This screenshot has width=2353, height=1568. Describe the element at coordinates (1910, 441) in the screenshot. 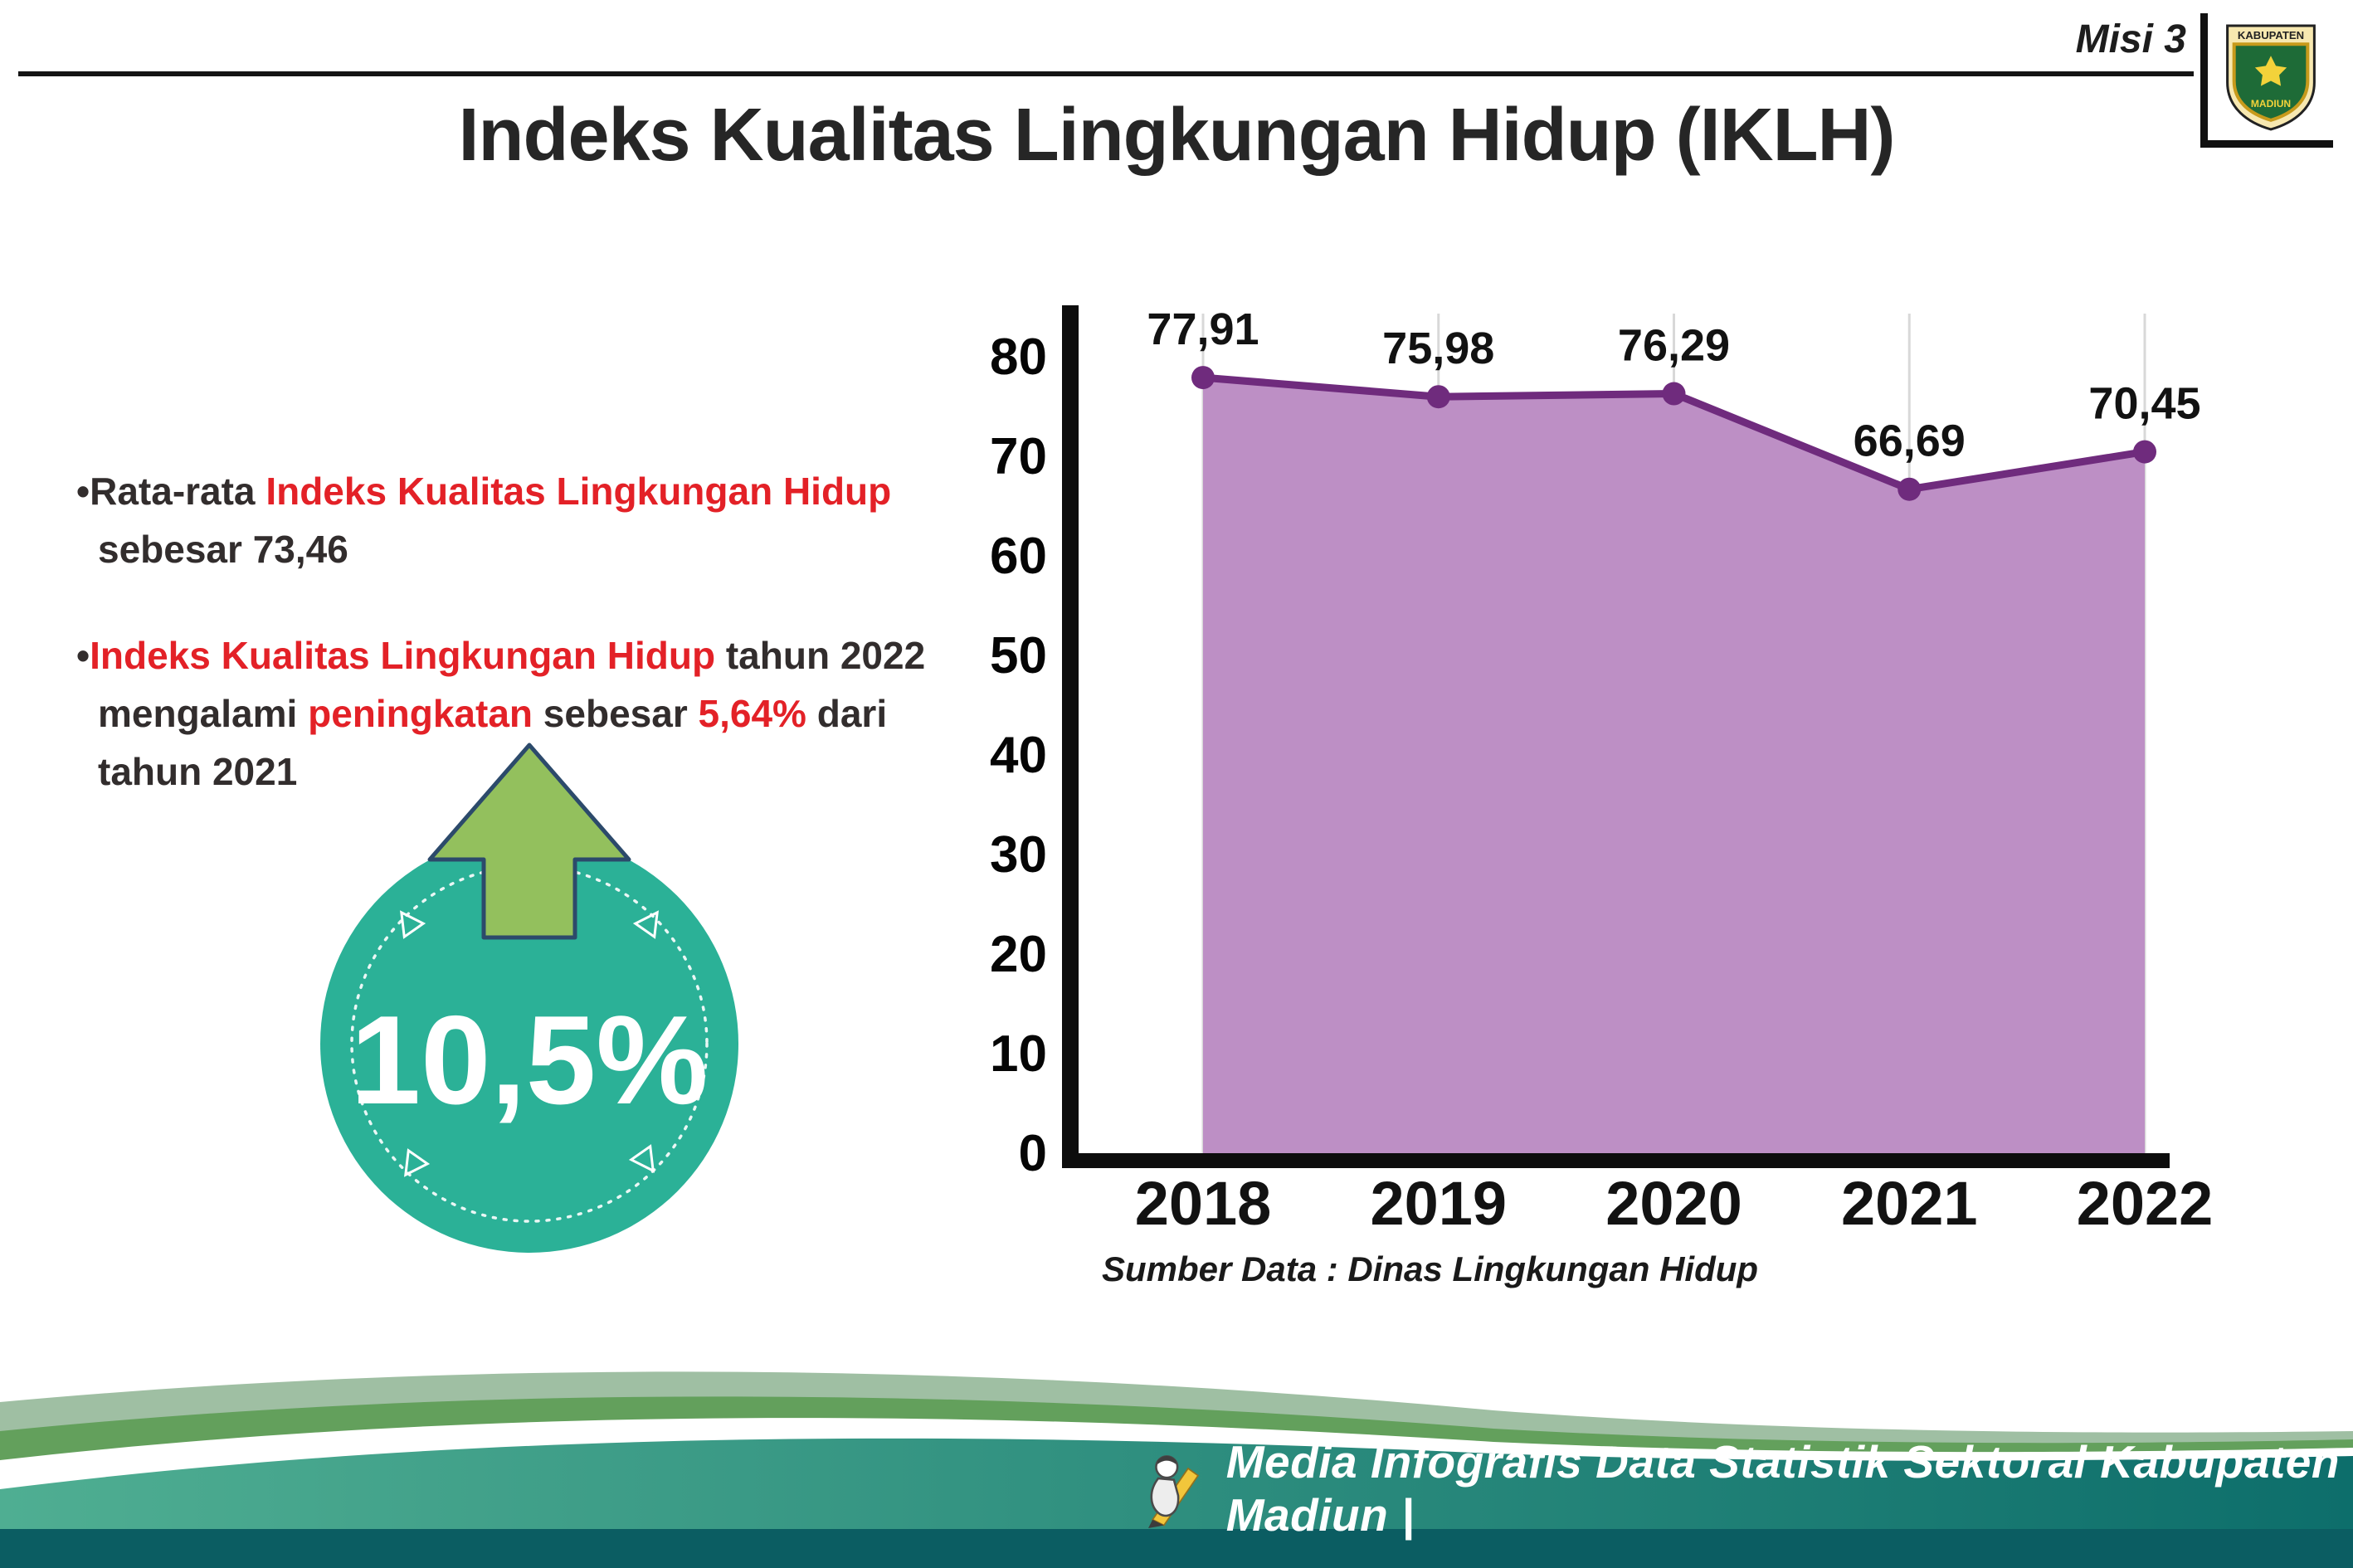

I see `data-value-label: 66,69` at that location.